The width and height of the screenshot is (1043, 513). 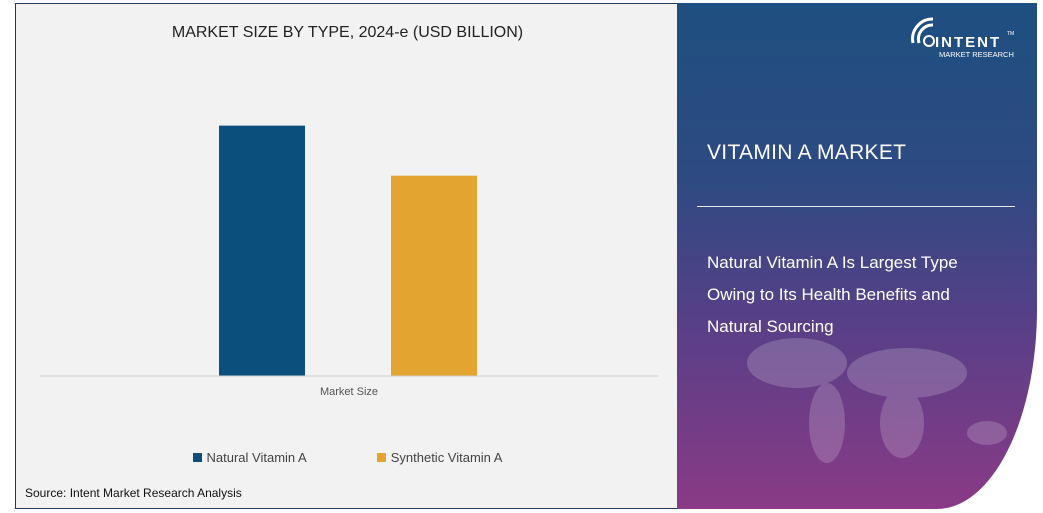 What do you see at coordinates (807, 152) in the screenshot?
I see `market-title: VITAMIN A MARKET` at bounding box center [807, 152].